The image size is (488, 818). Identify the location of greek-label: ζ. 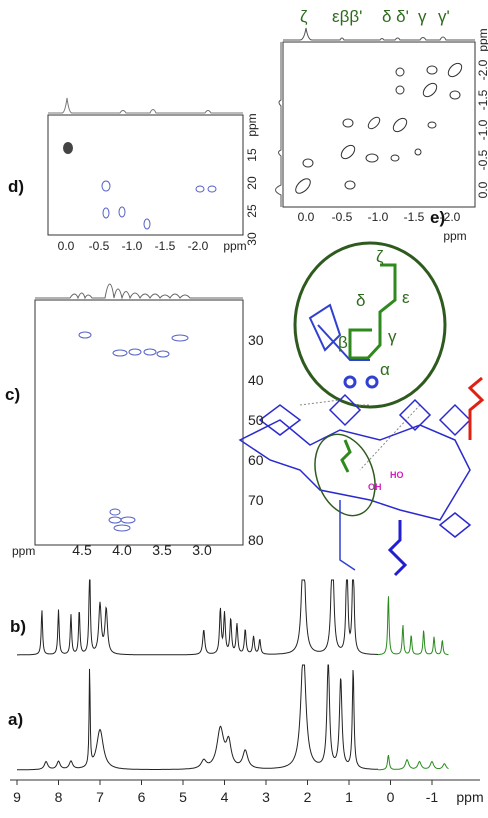
(380, 256).